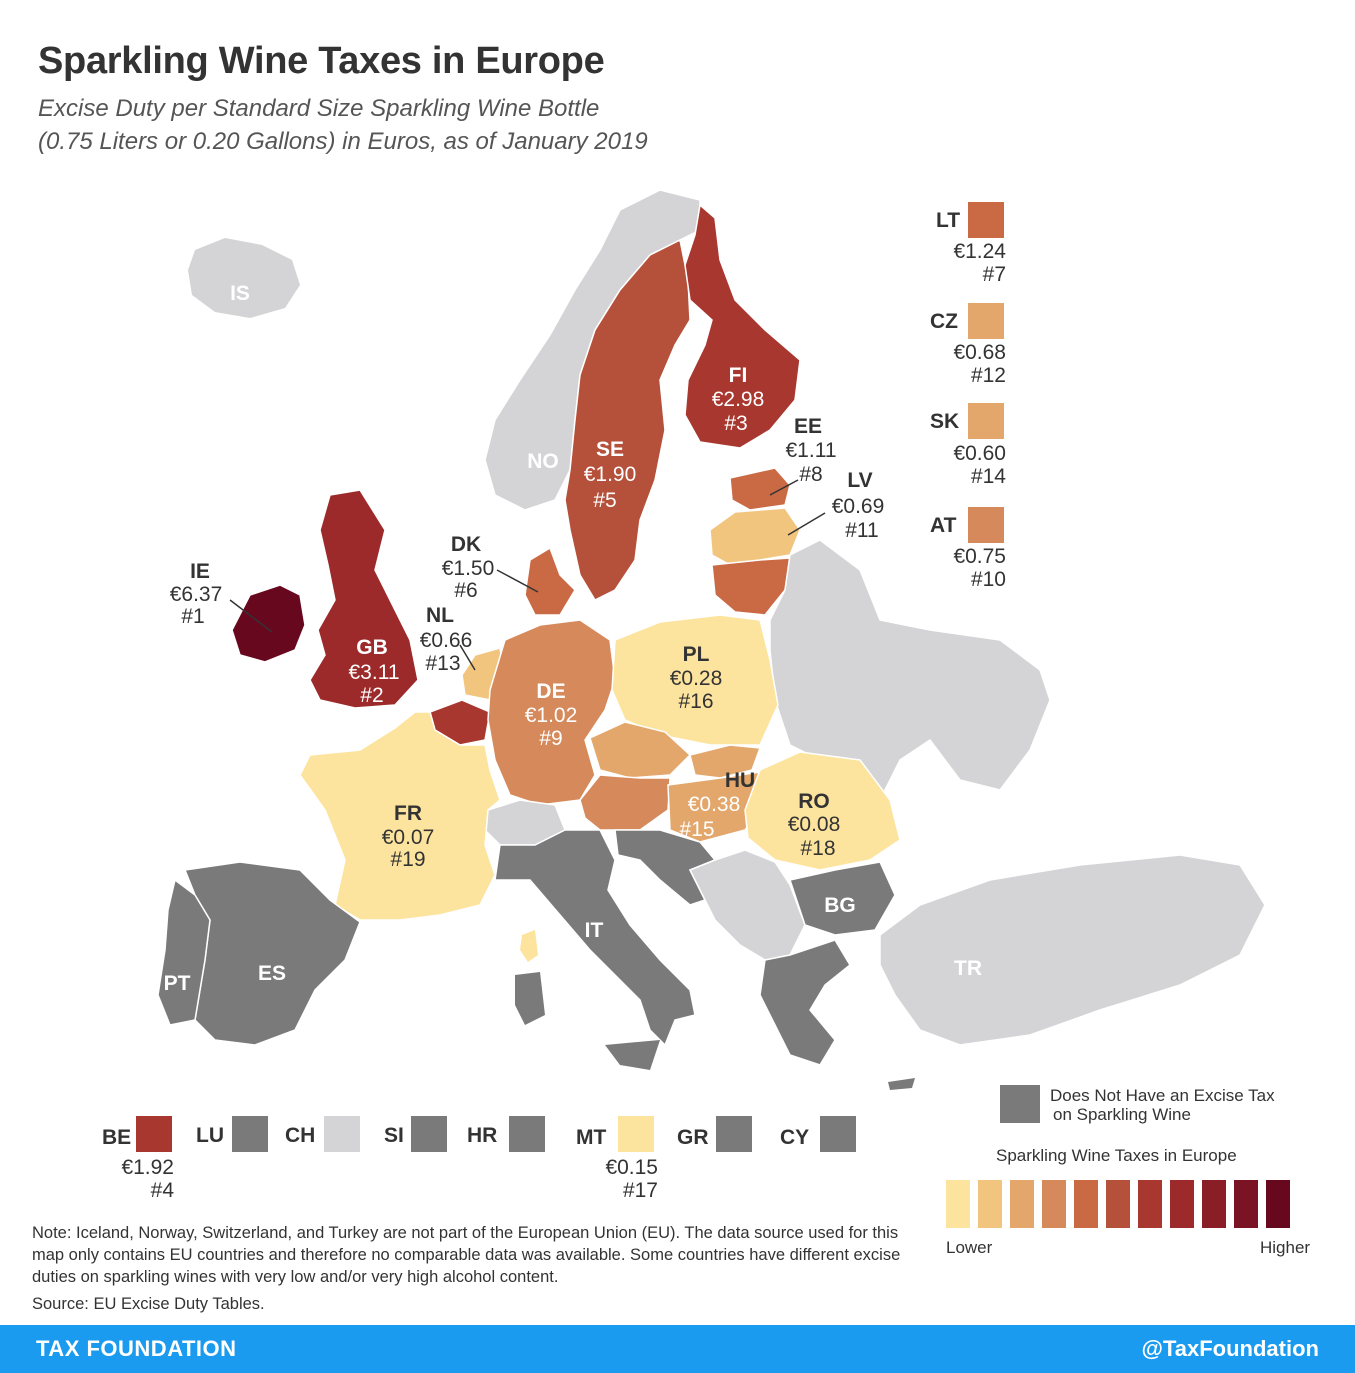 The height and width of the screenshot is (1373, 1355). I want to click on legend-no-tax-line2: on Sparkling Wine, so click(1122, 1114).